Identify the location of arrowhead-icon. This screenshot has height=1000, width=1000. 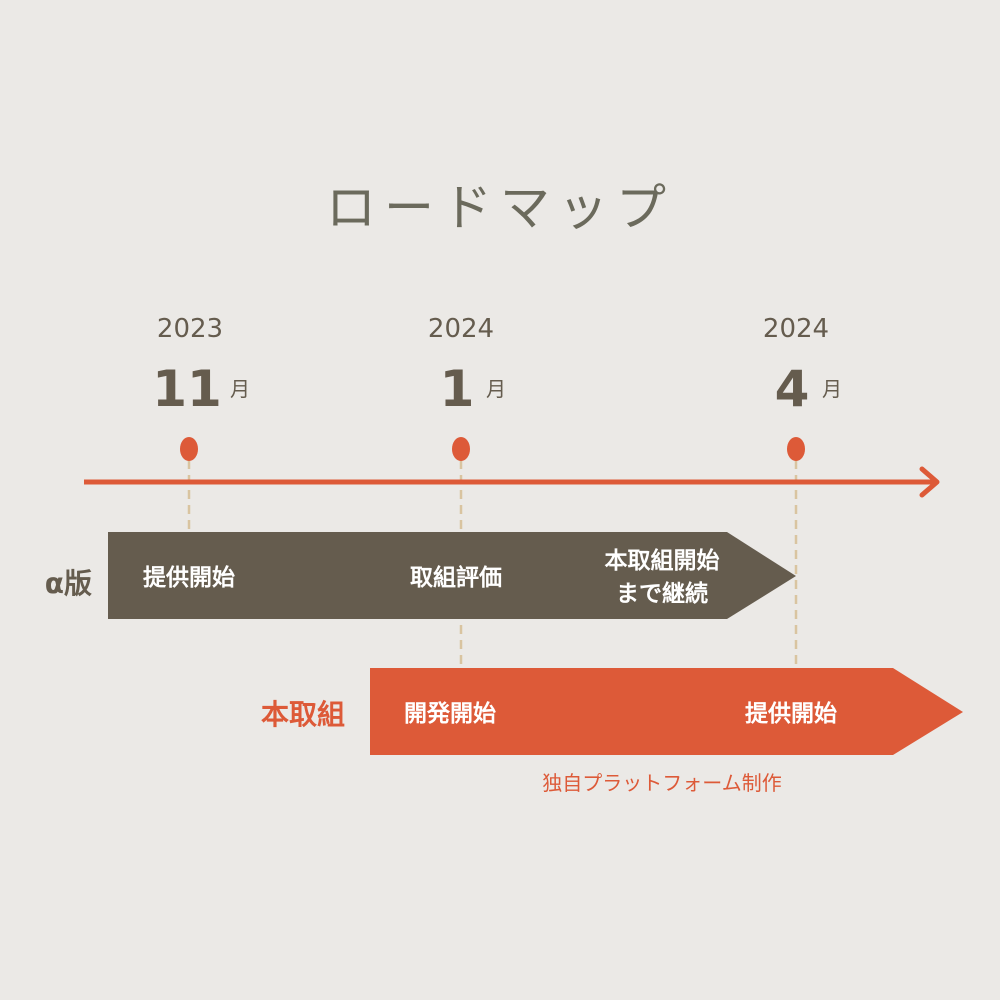
(929, 482).